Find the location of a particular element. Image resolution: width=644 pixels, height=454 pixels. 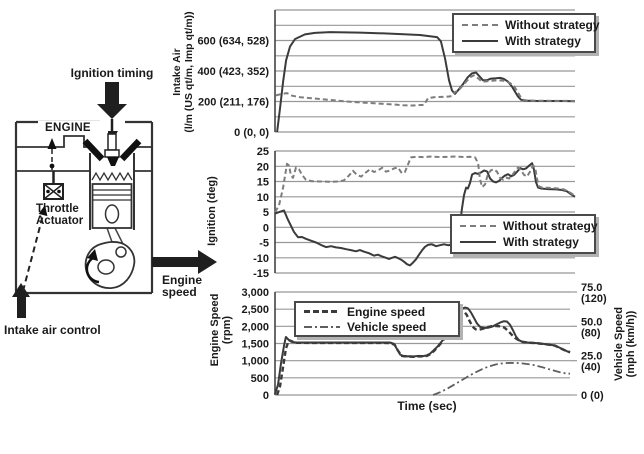

y-tick-label: -10 is located at coordinates (261, 259).